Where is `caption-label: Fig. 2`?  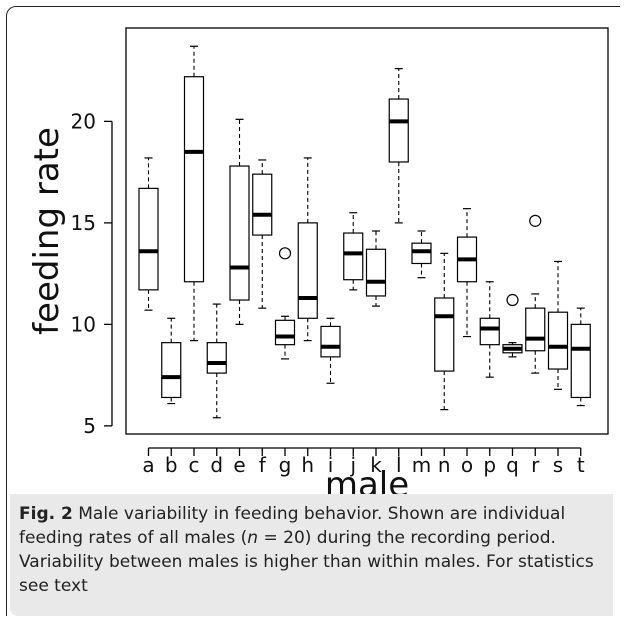
caption-label: Fig. 2 is located at coordinates (46, 514).